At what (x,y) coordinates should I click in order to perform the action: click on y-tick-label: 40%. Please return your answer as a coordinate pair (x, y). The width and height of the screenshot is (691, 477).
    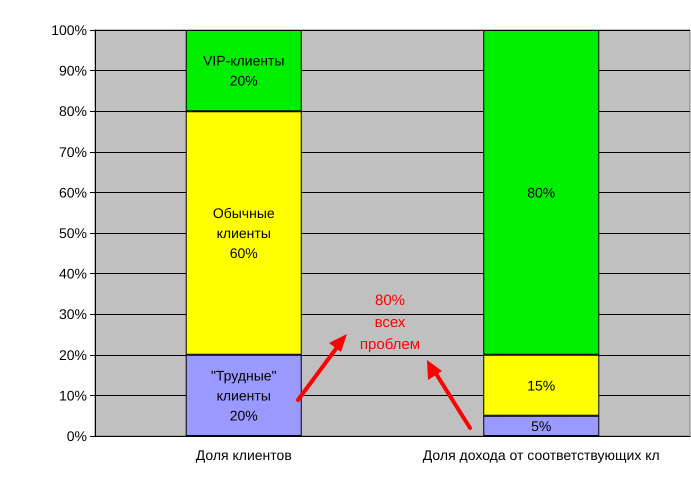
    Looking at the image, I should click on (72, 274).